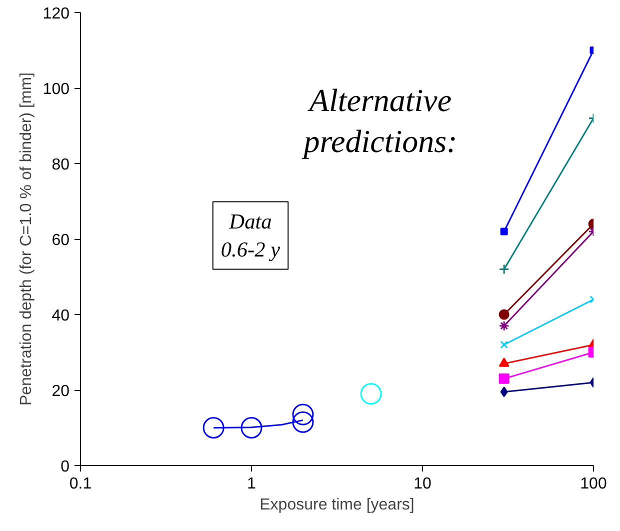 This screenshot has height=531, width=620. Describe the element at coordinates (61, 240) in the screenshot. I see `y-tick-label: 60` at that location.